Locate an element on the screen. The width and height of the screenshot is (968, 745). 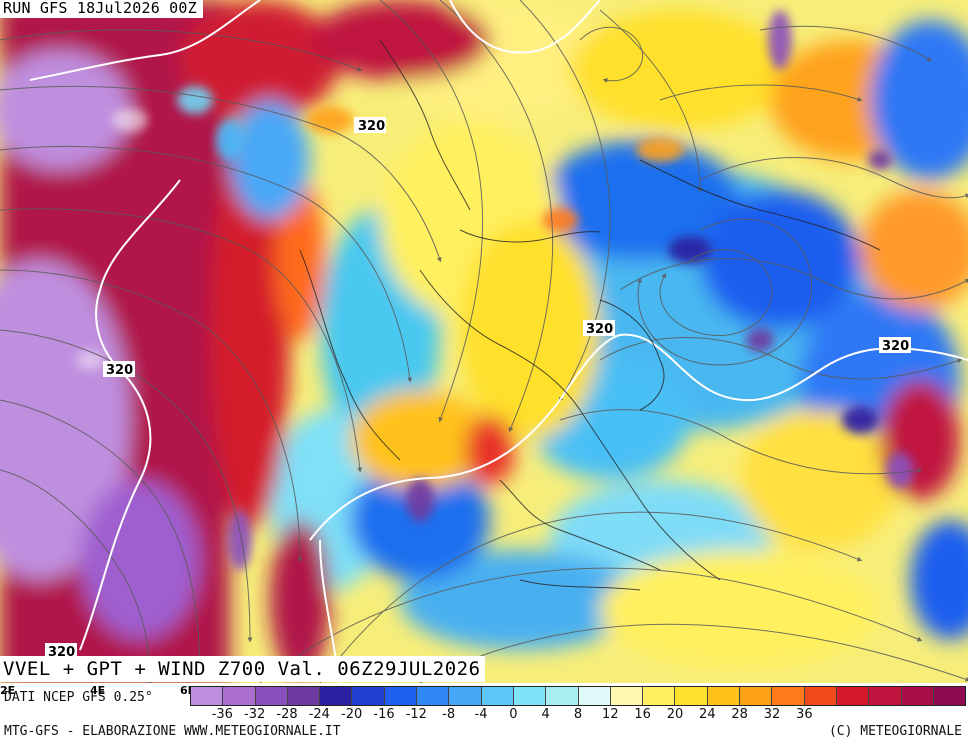
colorbar-label: -28 is located at coordinates (287, 714).